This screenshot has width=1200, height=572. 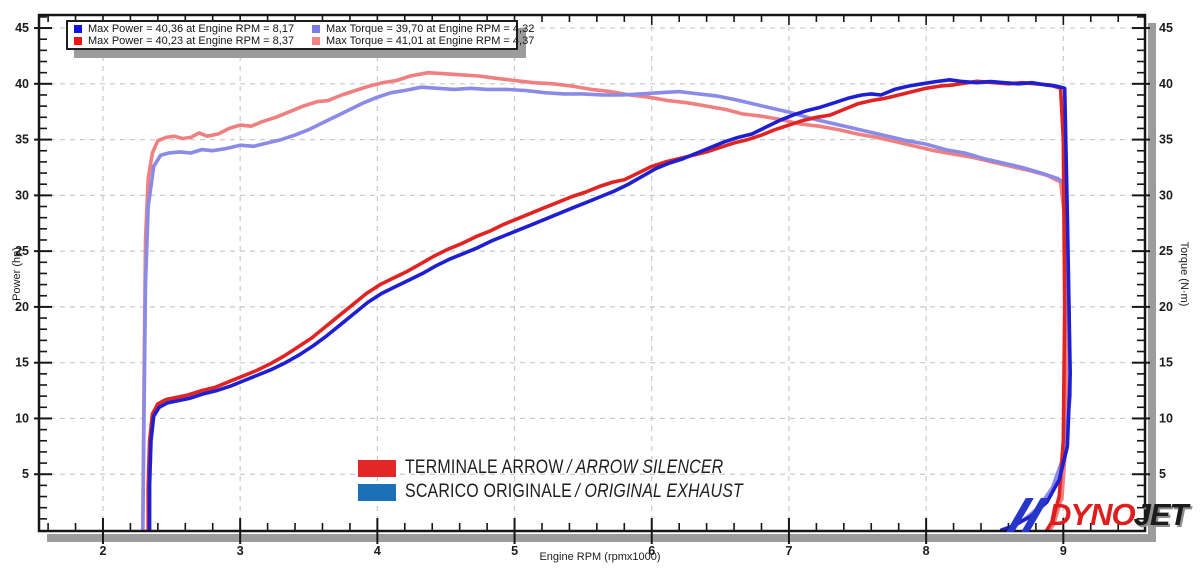 I want to click on y-tick-label-right: 30, so click(x=1166, y=195).